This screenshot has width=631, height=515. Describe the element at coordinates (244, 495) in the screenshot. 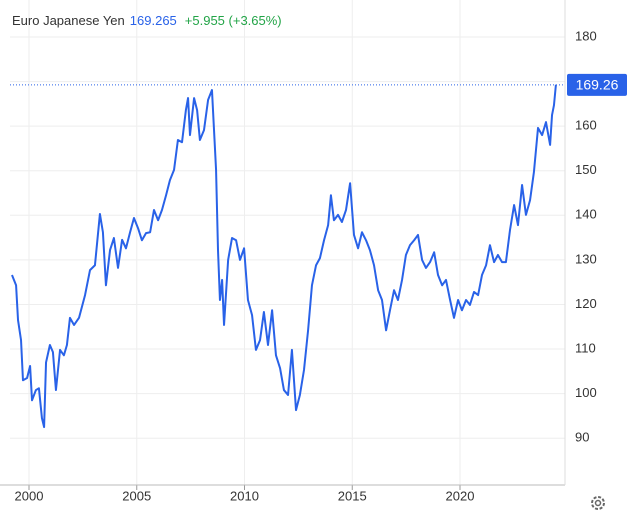

I see `x-tick-label: 2010` at that location.